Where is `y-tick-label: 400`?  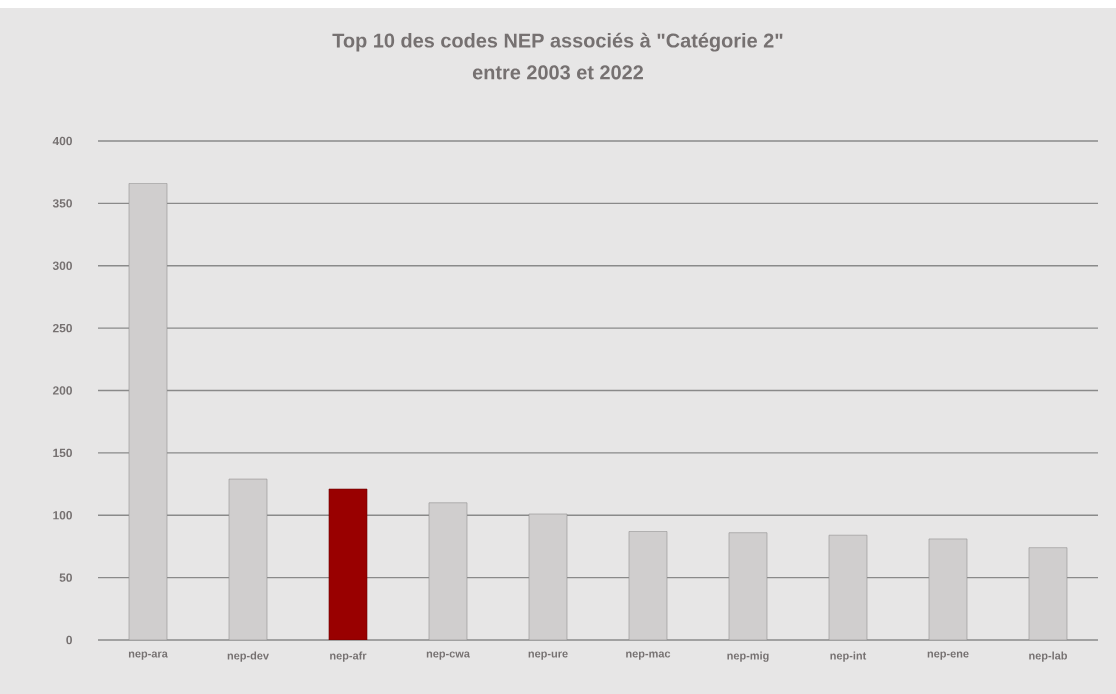 y-tick-label: 400 is located at coordinates (62, 141).